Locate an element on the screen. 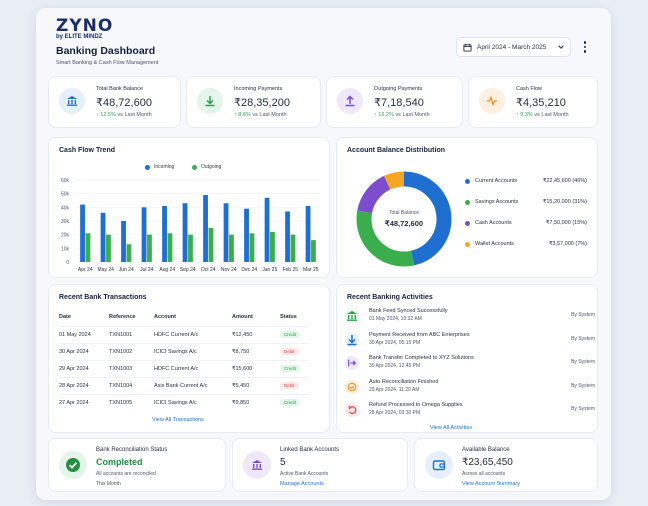 This screenshot has height=506, width=648. table-cell: Credit is located at coordinates (294, 334).